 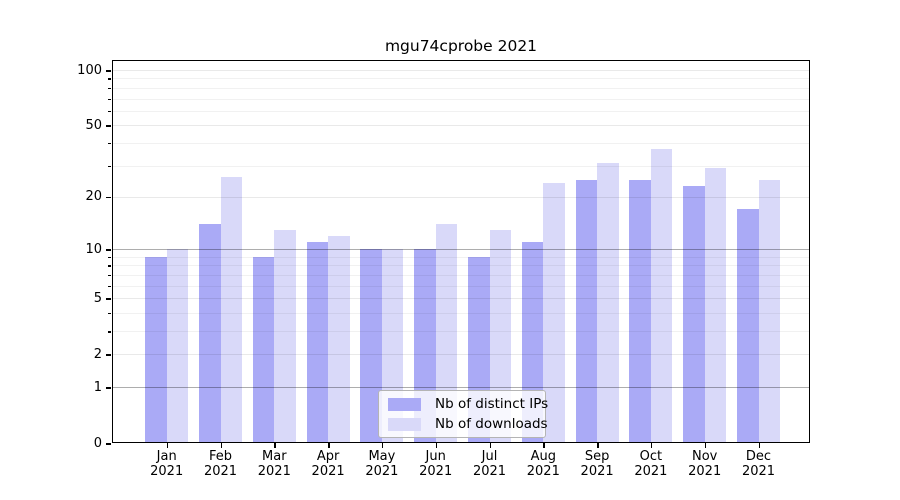 I want to click on x-tick-nov, so click(x=705, y=445).